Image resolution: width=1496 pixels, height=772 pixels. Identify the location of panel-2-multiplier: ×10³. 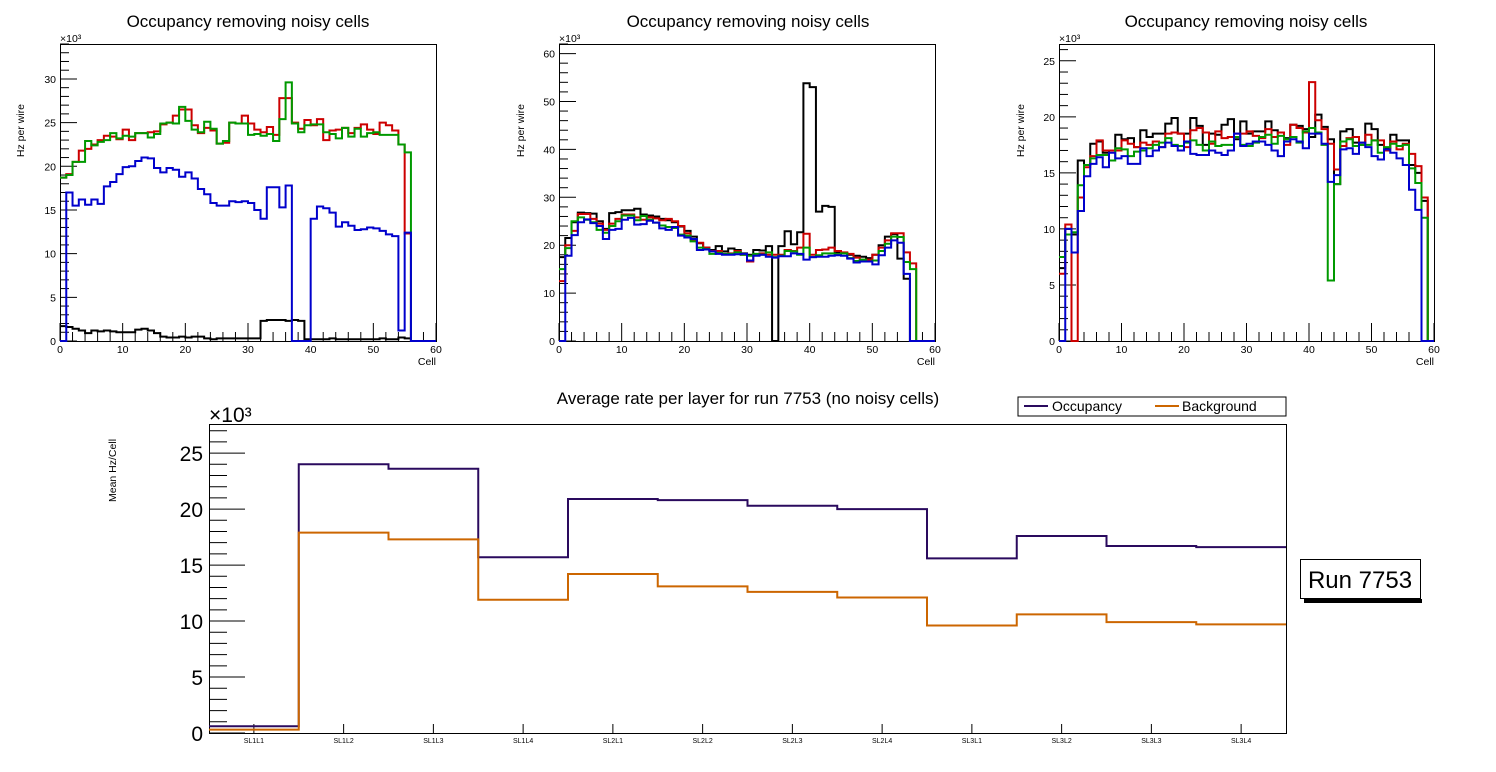
(570, 39).